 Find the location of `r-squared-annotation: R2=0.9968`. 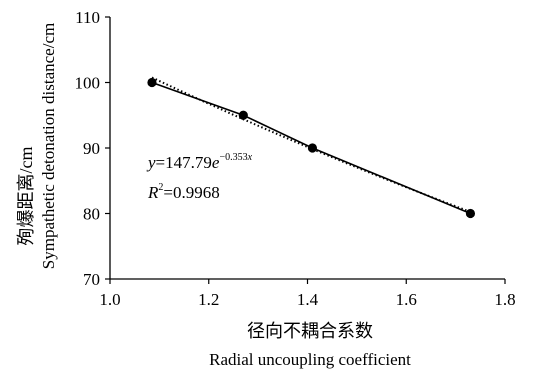

r-squared-annotation: R2=0.9968 is located at coordinates (183, 192).